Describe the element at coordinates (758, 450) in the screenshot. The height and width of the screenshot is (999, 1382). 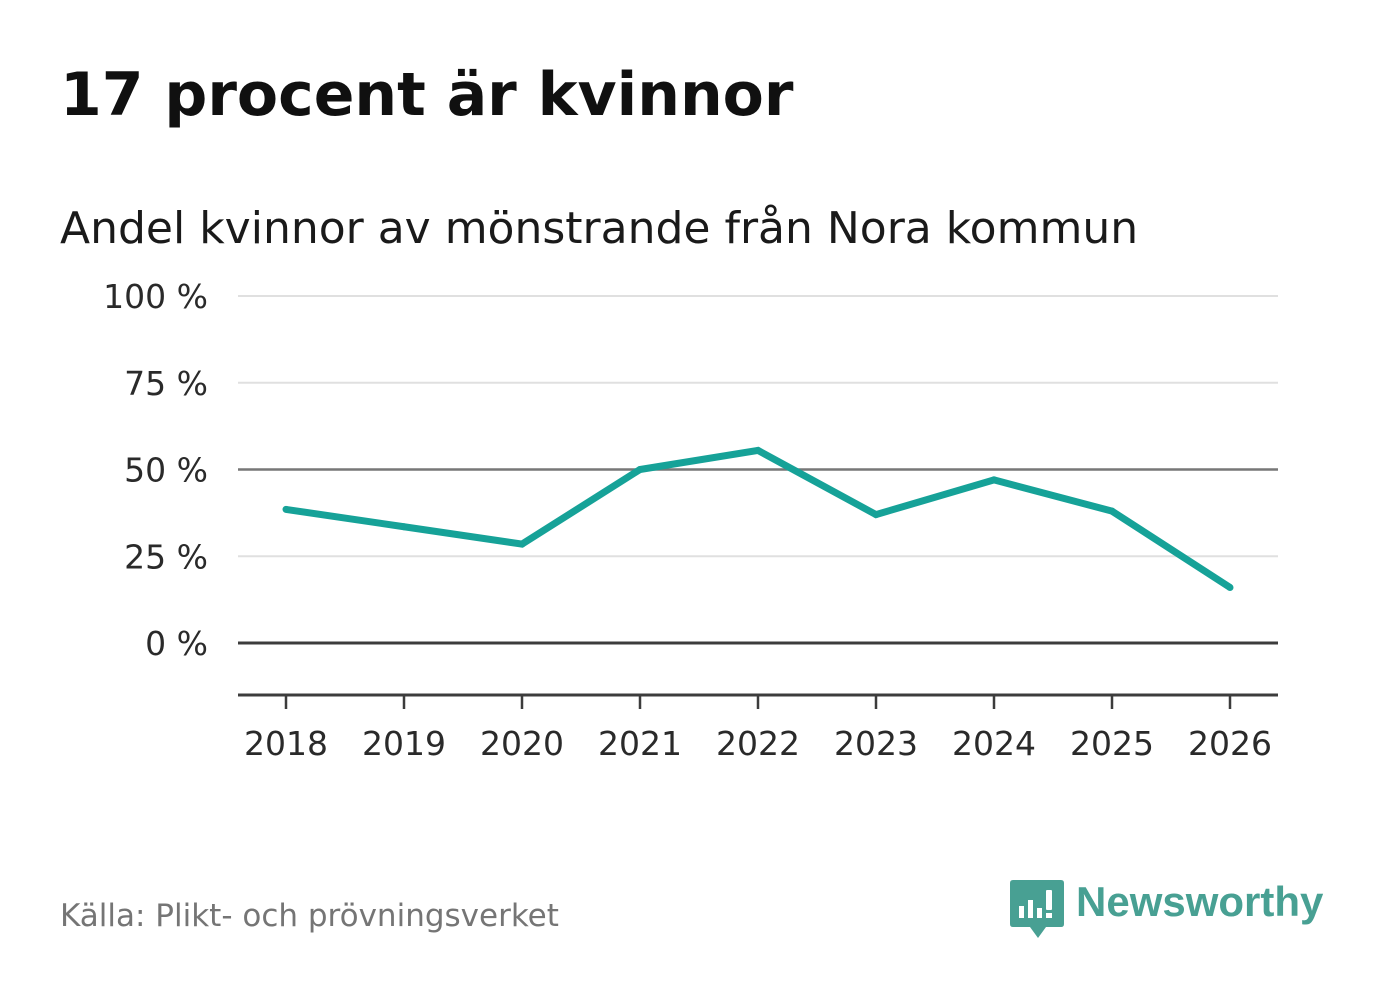
I see `data-point-2022` at that location.